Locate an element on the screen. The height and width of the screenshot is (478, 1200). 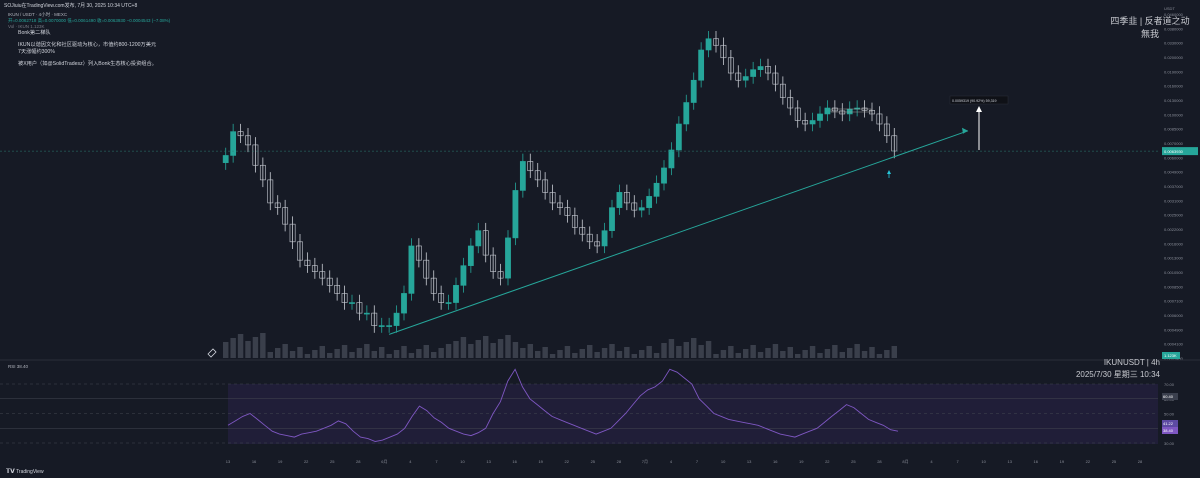
y-tick-label: 0.0060000 is located at coordinates (1174, 157).